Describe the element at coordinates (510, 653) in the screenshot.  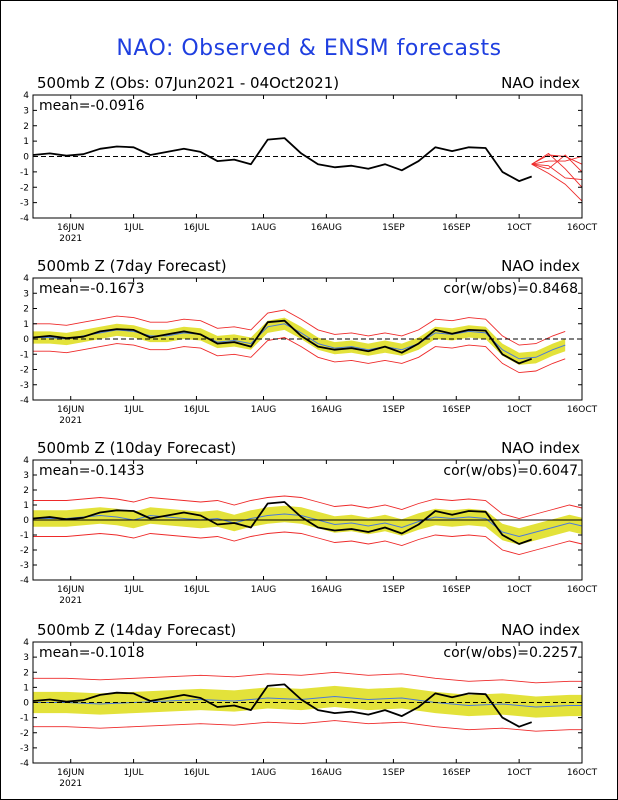
I see `correlation-label: cor(w/obs)=0.2257` at that location.